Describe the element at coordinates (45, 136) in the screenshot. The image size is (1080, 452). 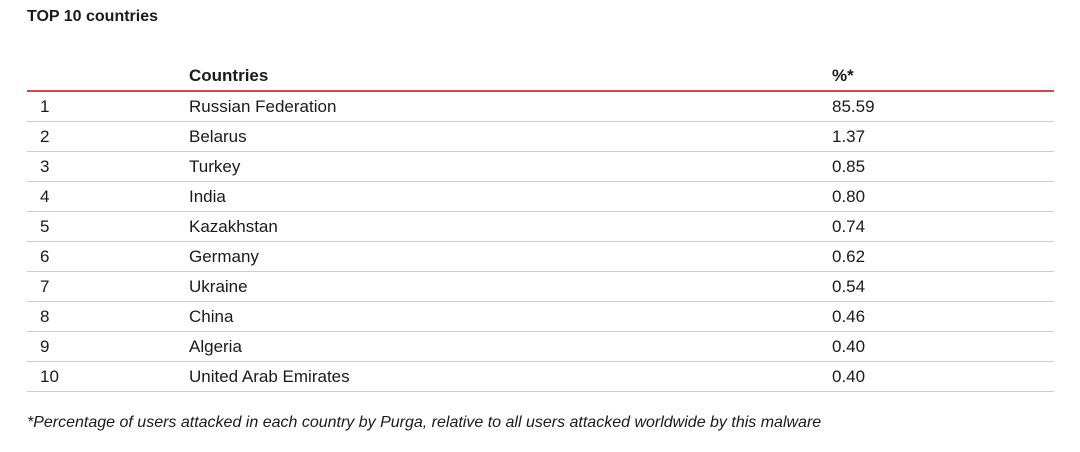
I see `rank-cell: 2` at that location.